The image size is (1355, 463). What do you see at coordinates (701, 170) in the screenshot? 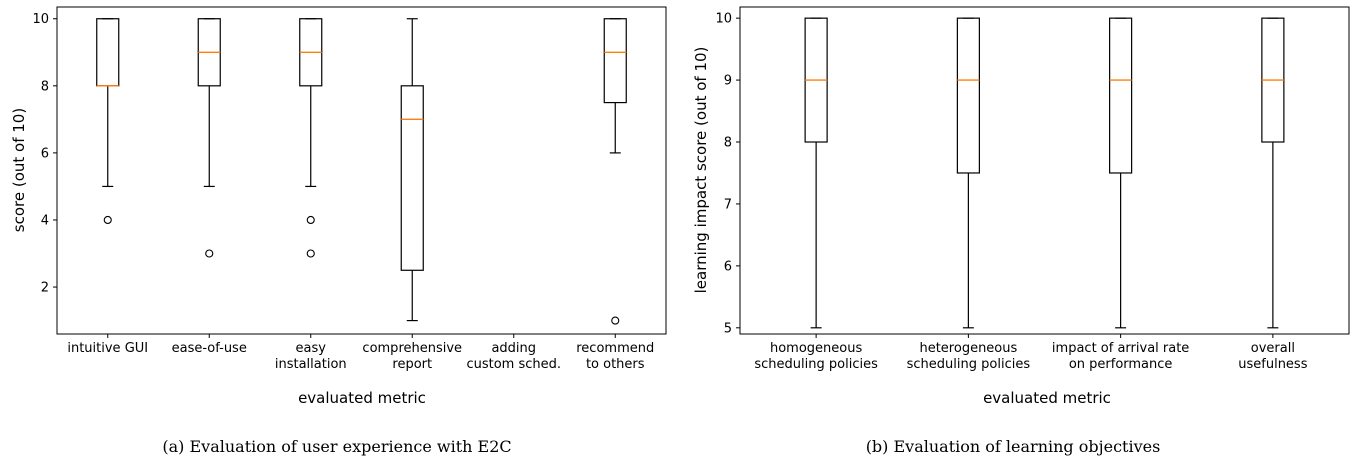
I see `y-axis-label: learning impact score (out of 10)` at bounding box center [701, 170].